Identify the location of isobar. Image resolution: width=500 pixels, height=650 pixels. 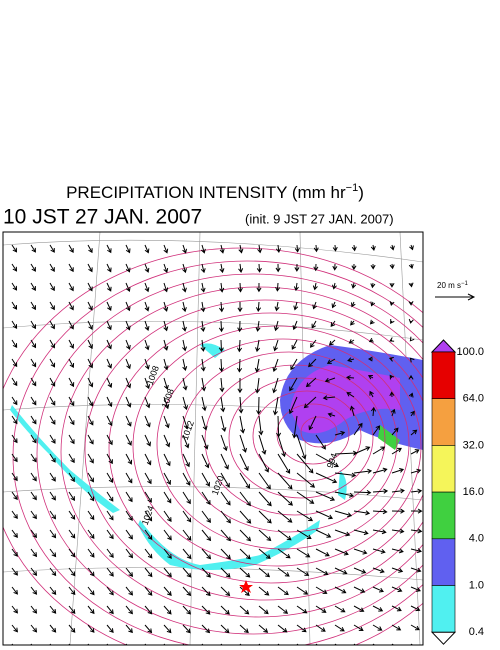
(319, 432).